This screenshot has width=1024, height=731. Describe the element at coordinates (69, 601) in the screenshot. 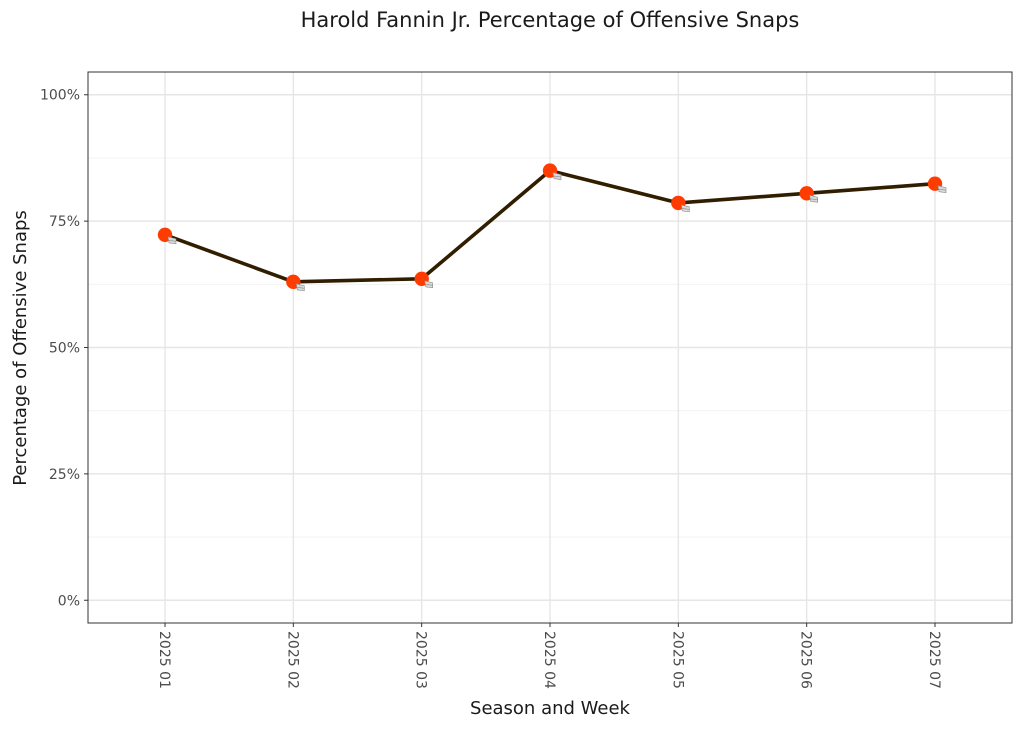

I see `y-tick-label: 0%` at that location.